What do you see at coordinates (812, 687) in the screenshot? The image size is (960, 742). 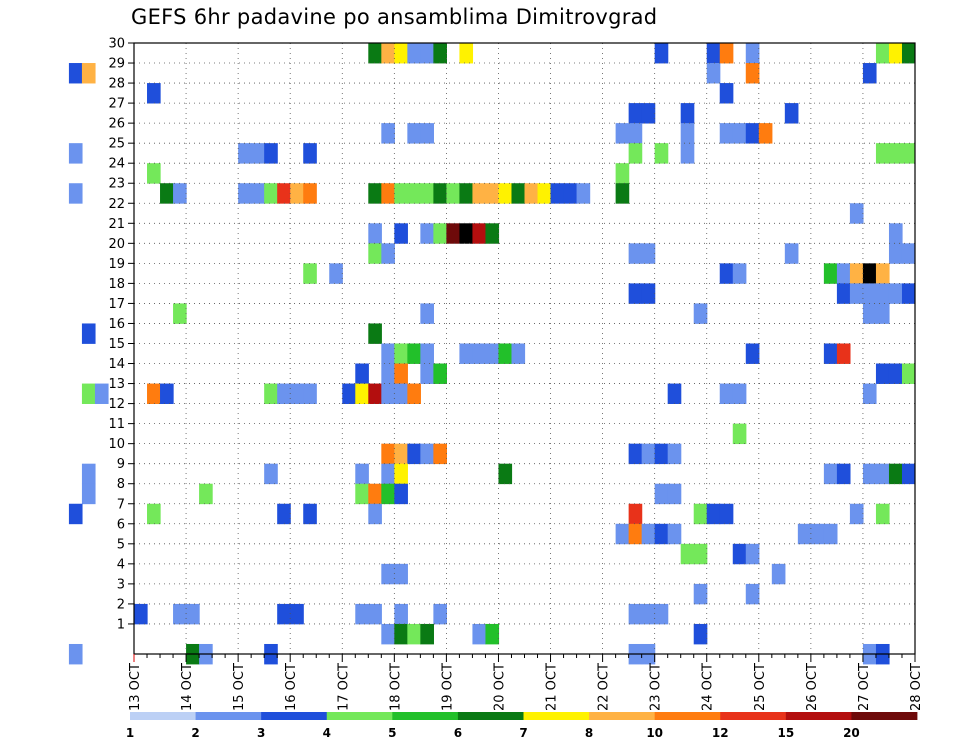 I see `x-tick-label: 26 OCT` at bounding box center [812, 687].